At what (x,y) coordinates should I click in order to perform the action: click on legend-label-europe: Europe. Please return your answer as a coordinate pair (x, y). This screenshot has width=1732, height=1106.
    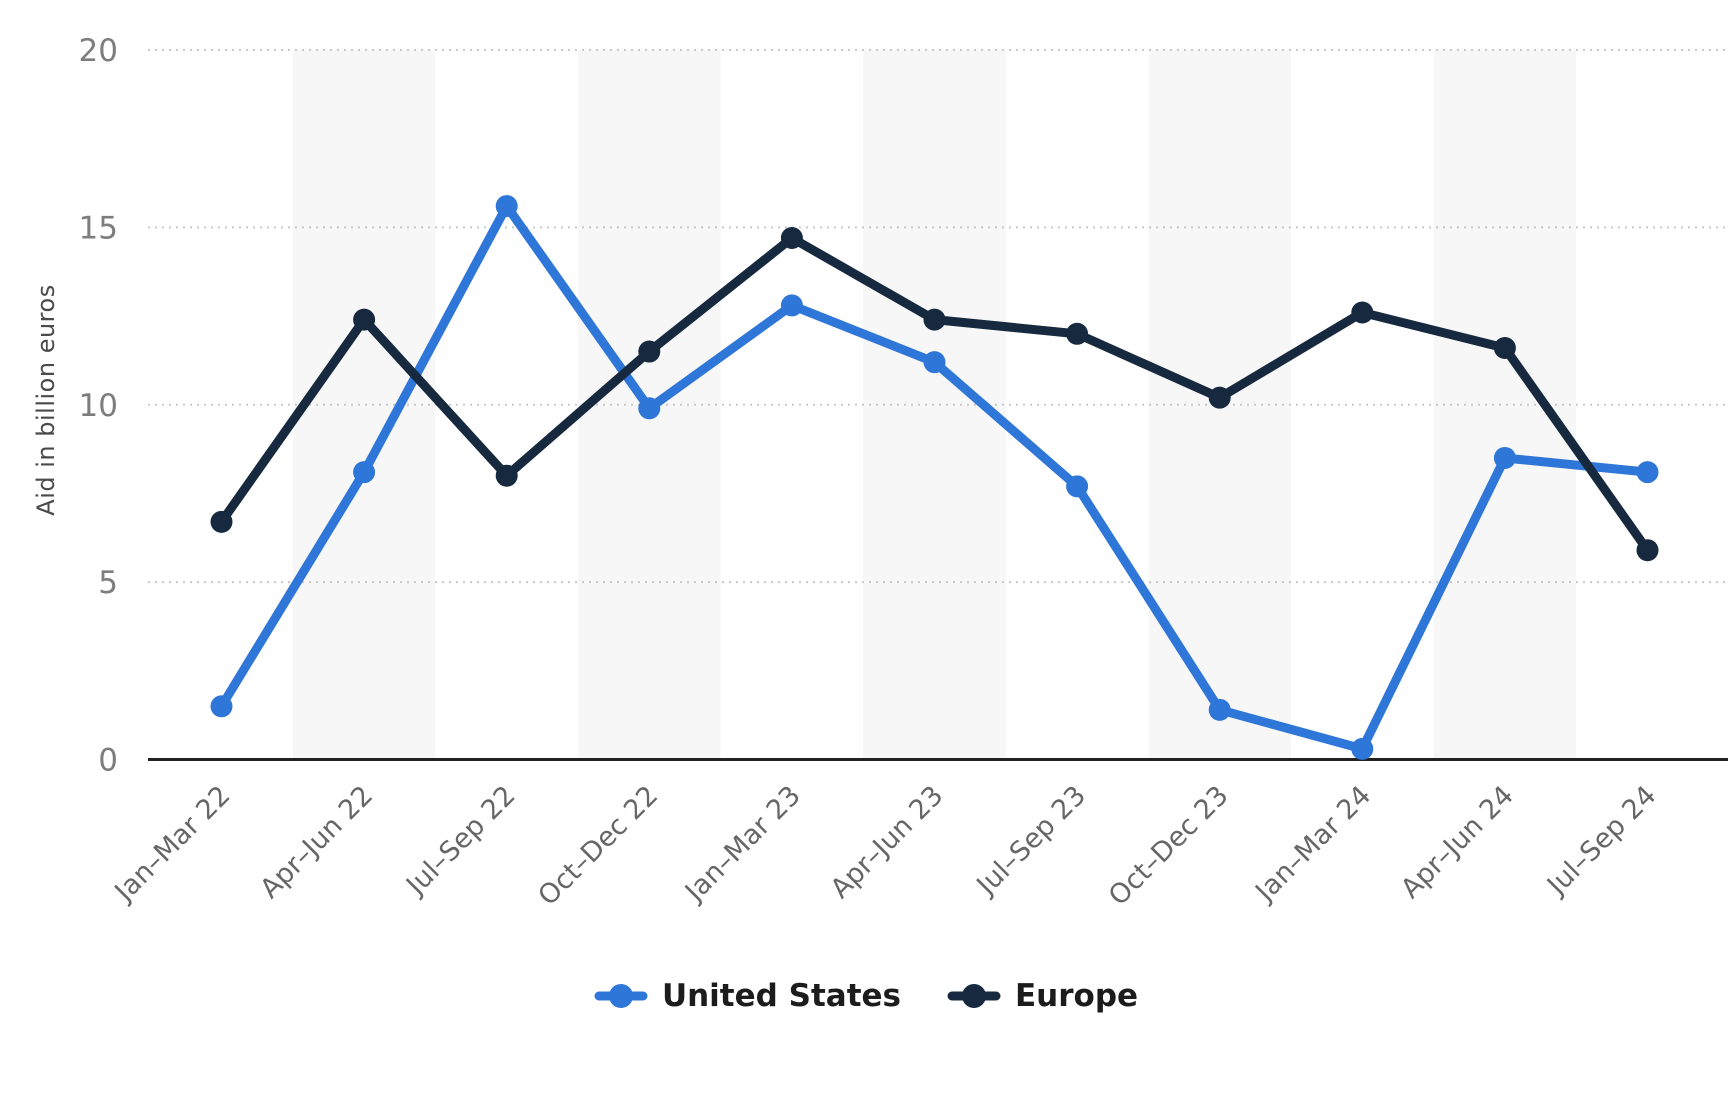
    Looking at the image, I should click on (1077, 996).